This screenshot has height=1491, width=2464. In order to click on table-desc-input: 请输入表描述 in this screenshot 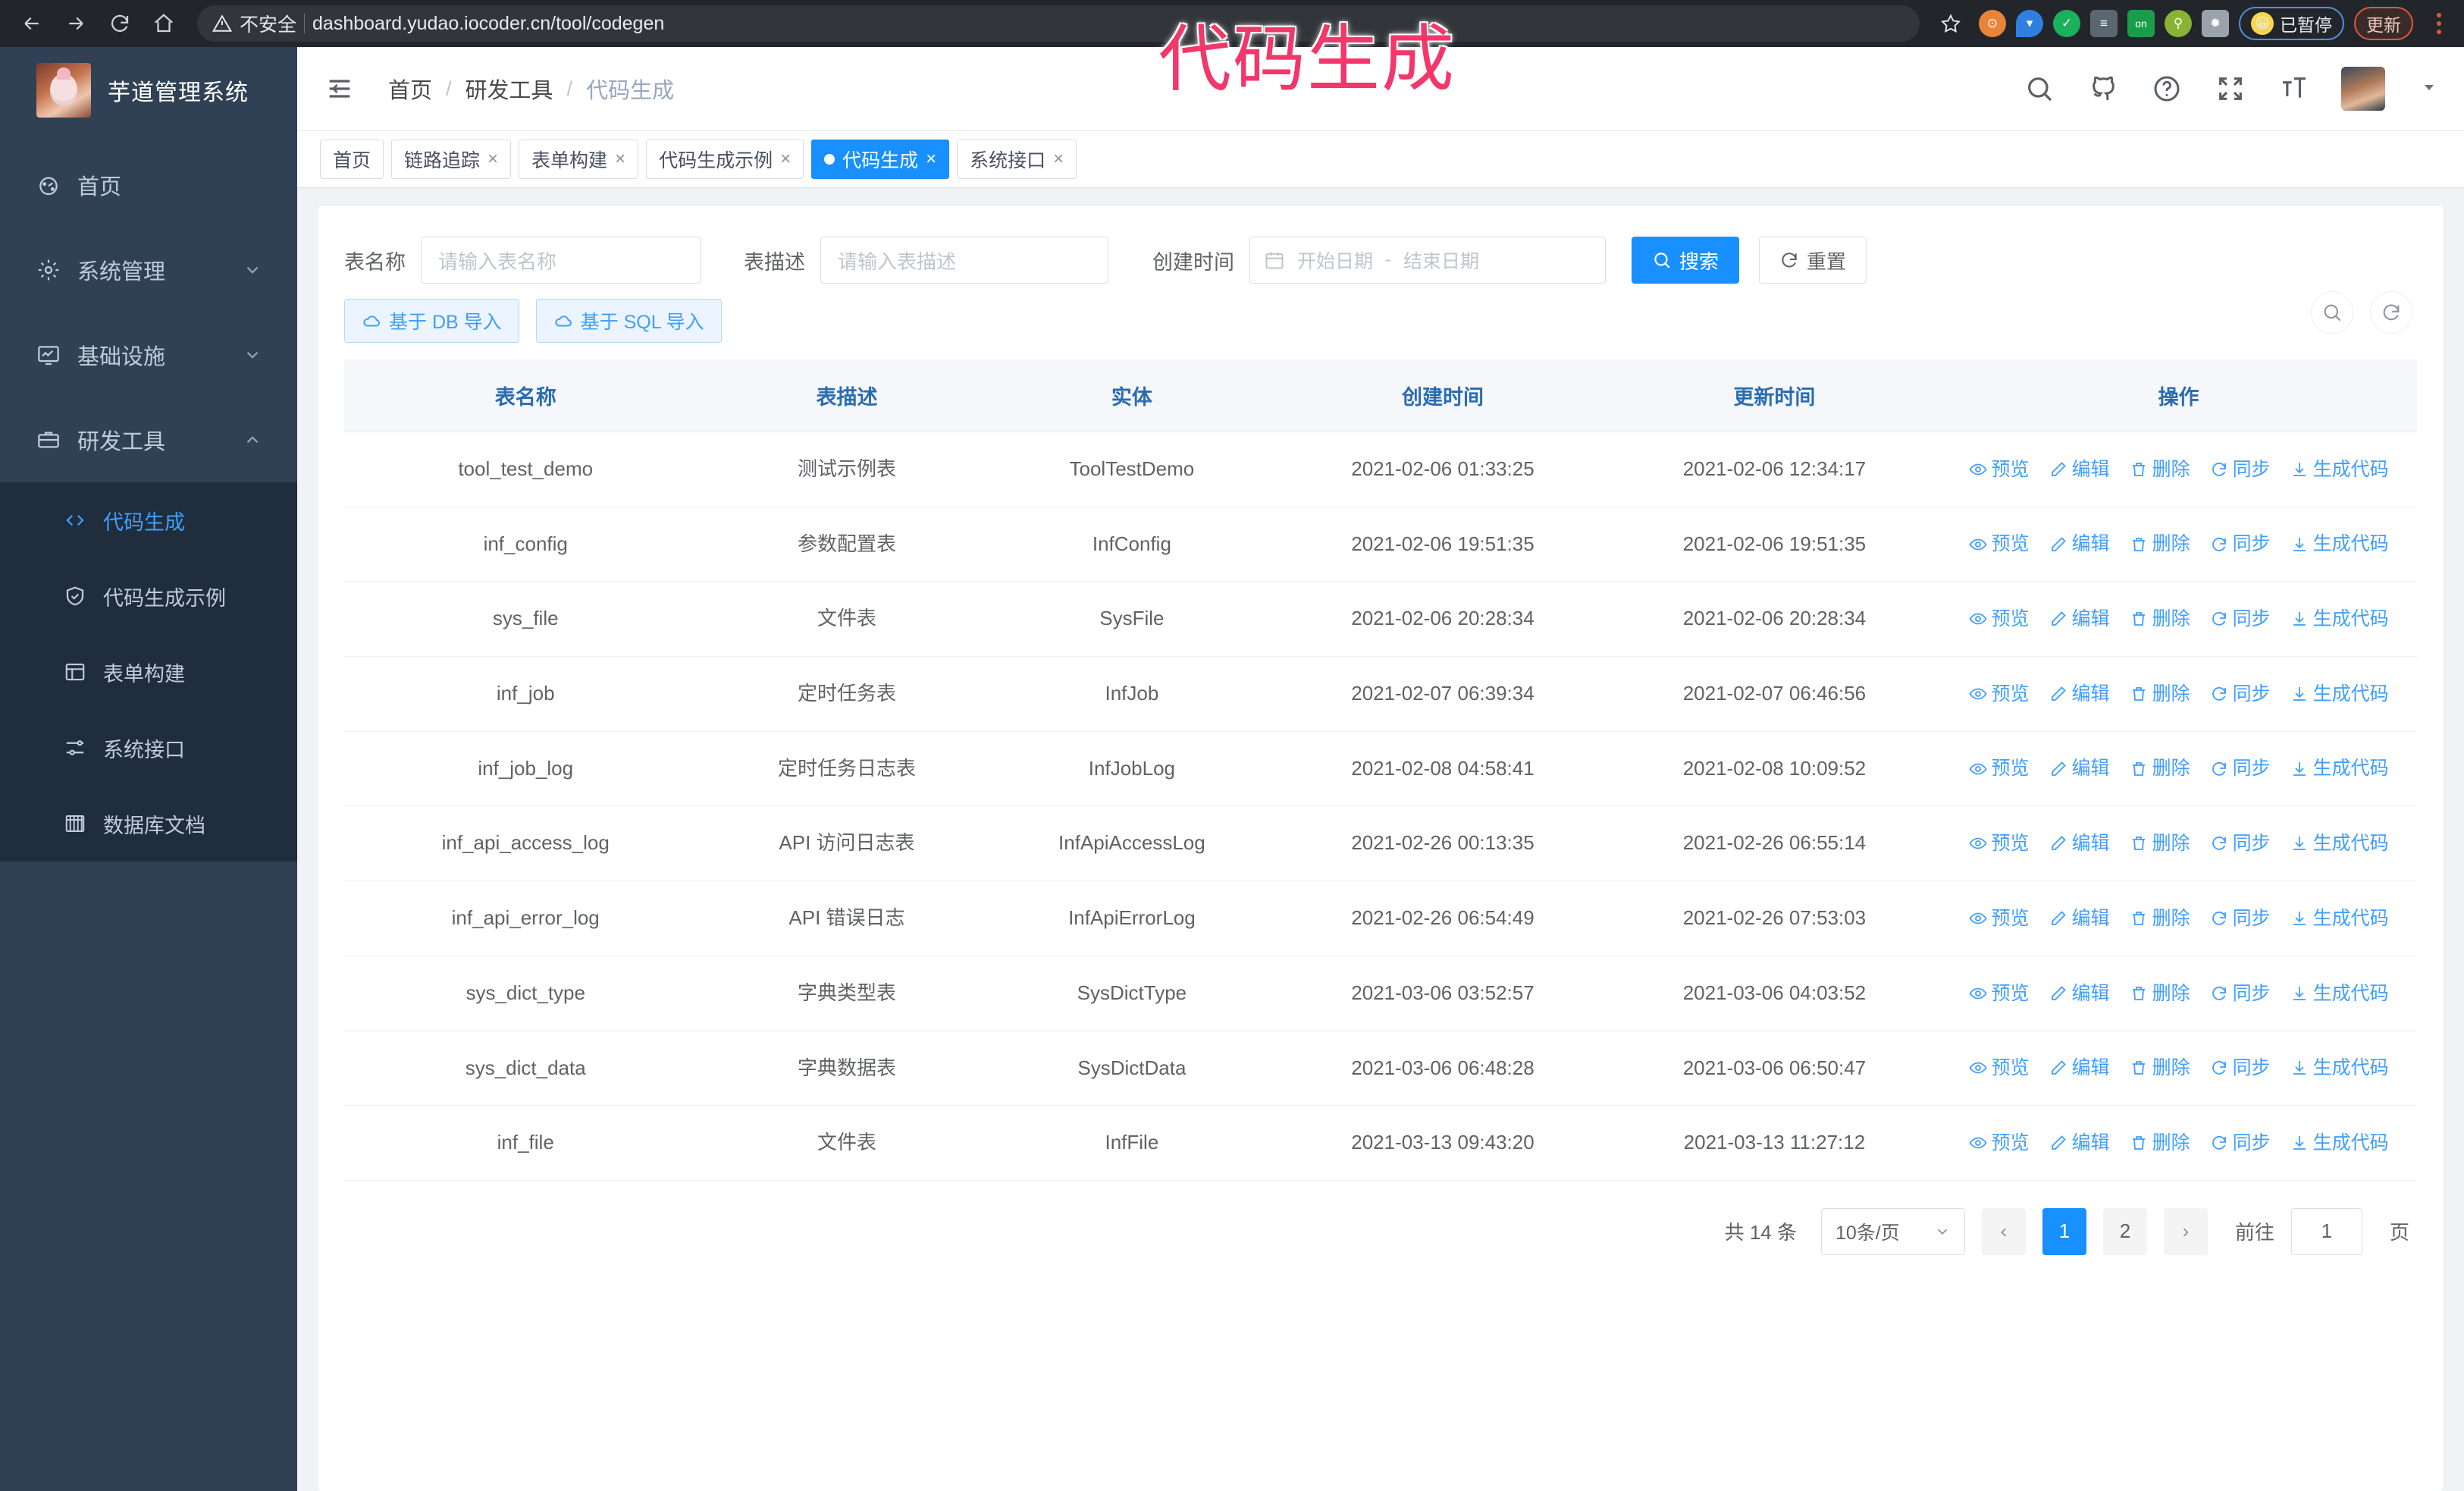, I will do `click(964, 260)`.